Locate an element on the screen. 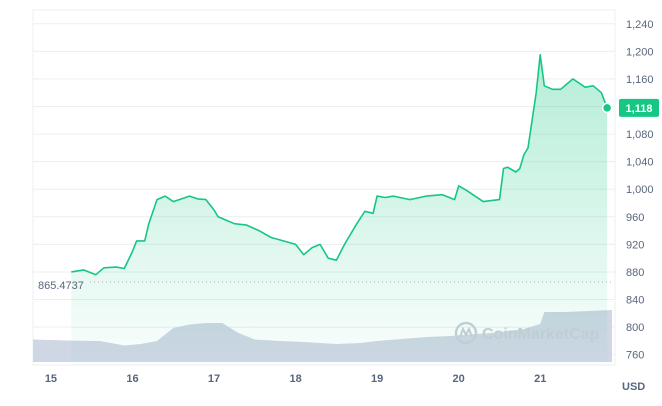 The image size is (662, 406). y-tick-label: 960 is located at coordinates (635, 218).